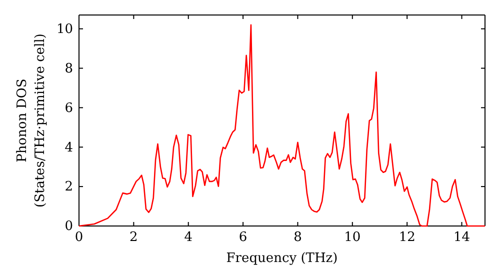  What do you see at coordinates (407, 238) in the screenshot?
I see `x-tick-label: 12` at bounding box center [407, 238].